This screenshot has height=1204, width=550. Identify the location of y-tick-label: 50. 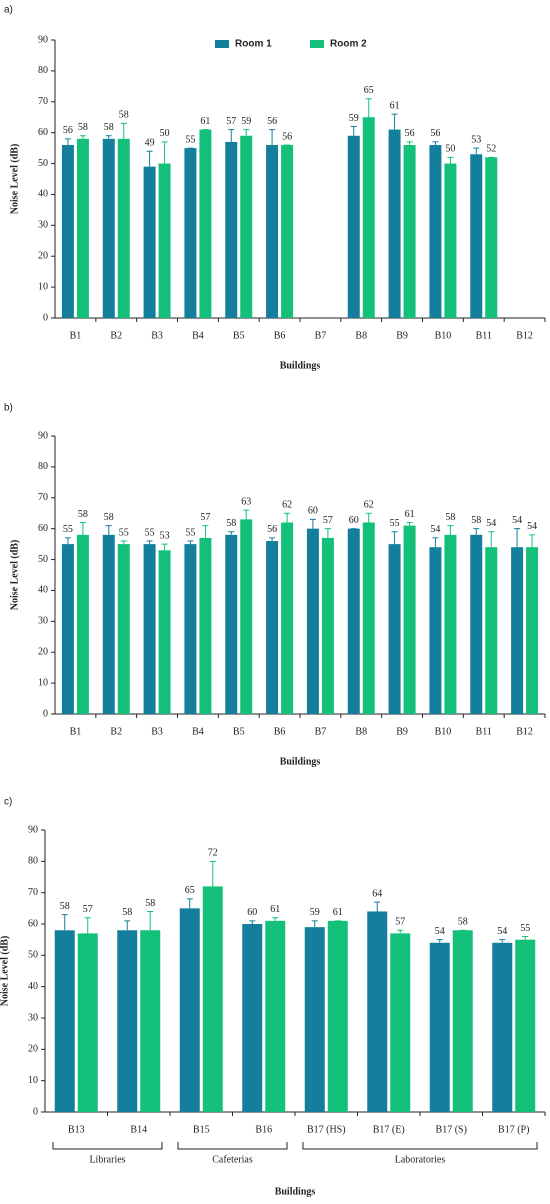
(33, 955).